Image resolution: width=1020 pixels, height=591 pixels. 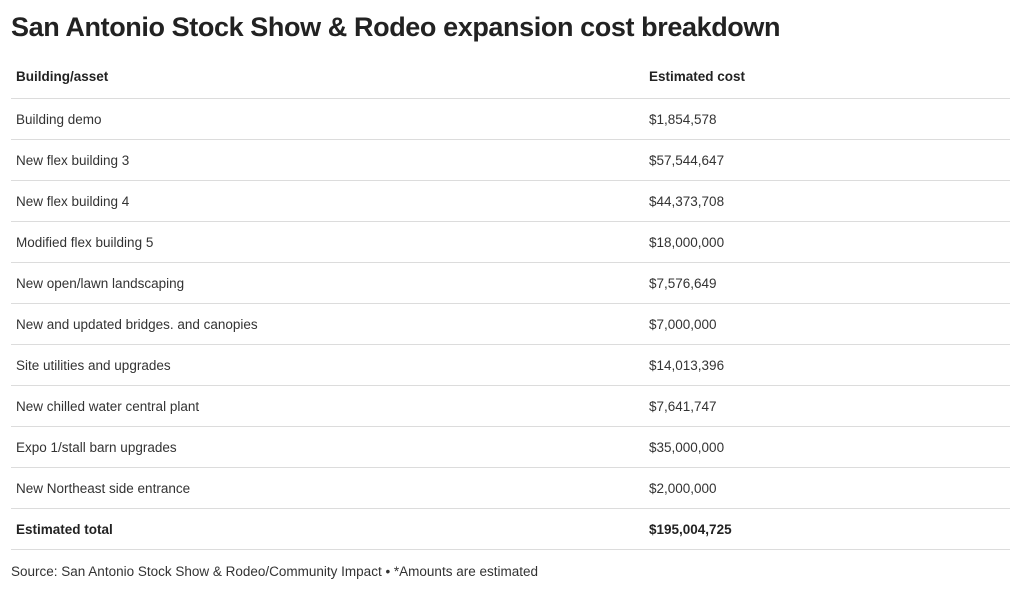 I want to click on total-cost: $195,004,725, so click(x=827, y=529).